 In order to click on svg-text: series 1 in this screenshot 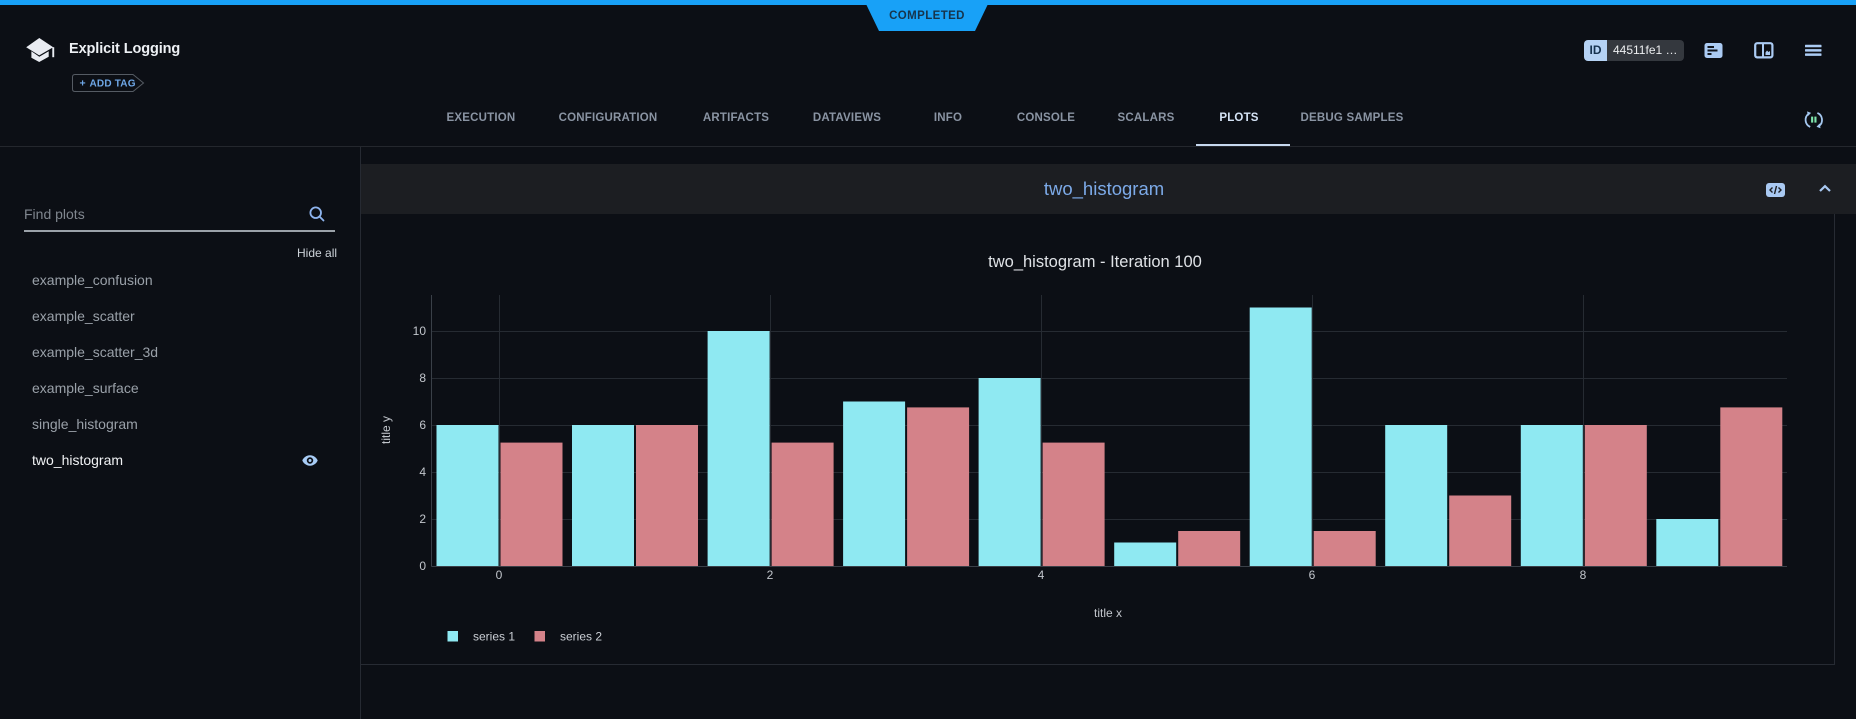, I will do `click(494, 637)`.